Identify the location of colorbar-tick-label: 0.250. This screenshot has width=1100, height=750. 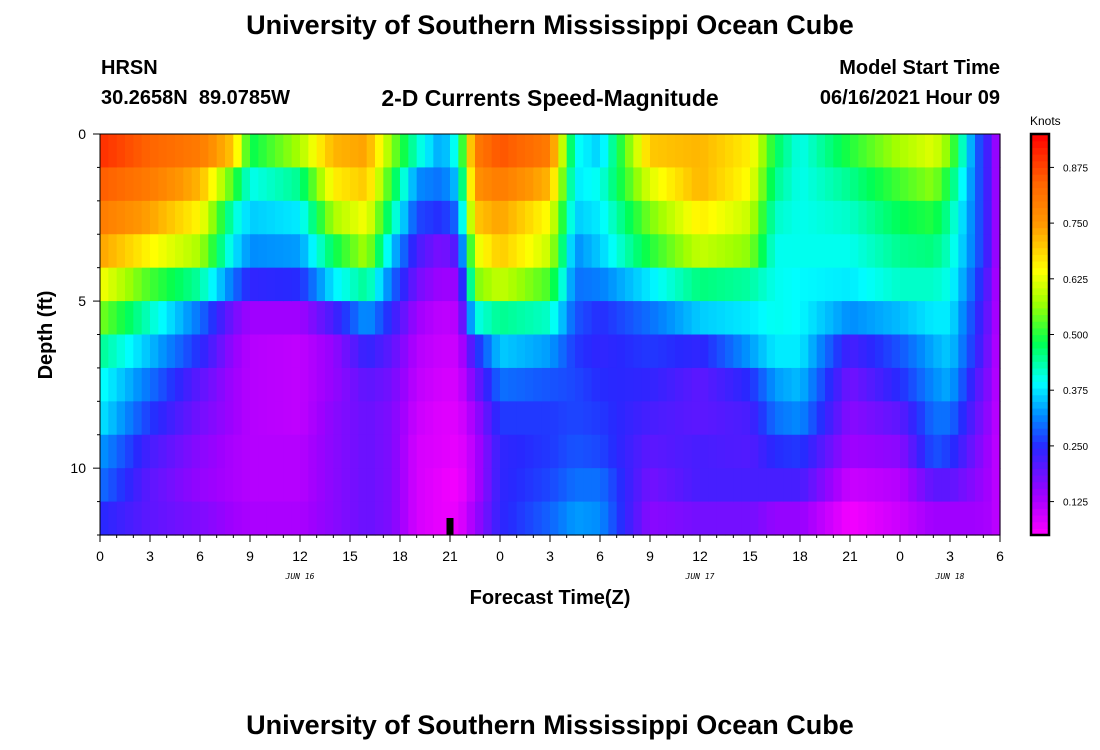
(1075, 447).